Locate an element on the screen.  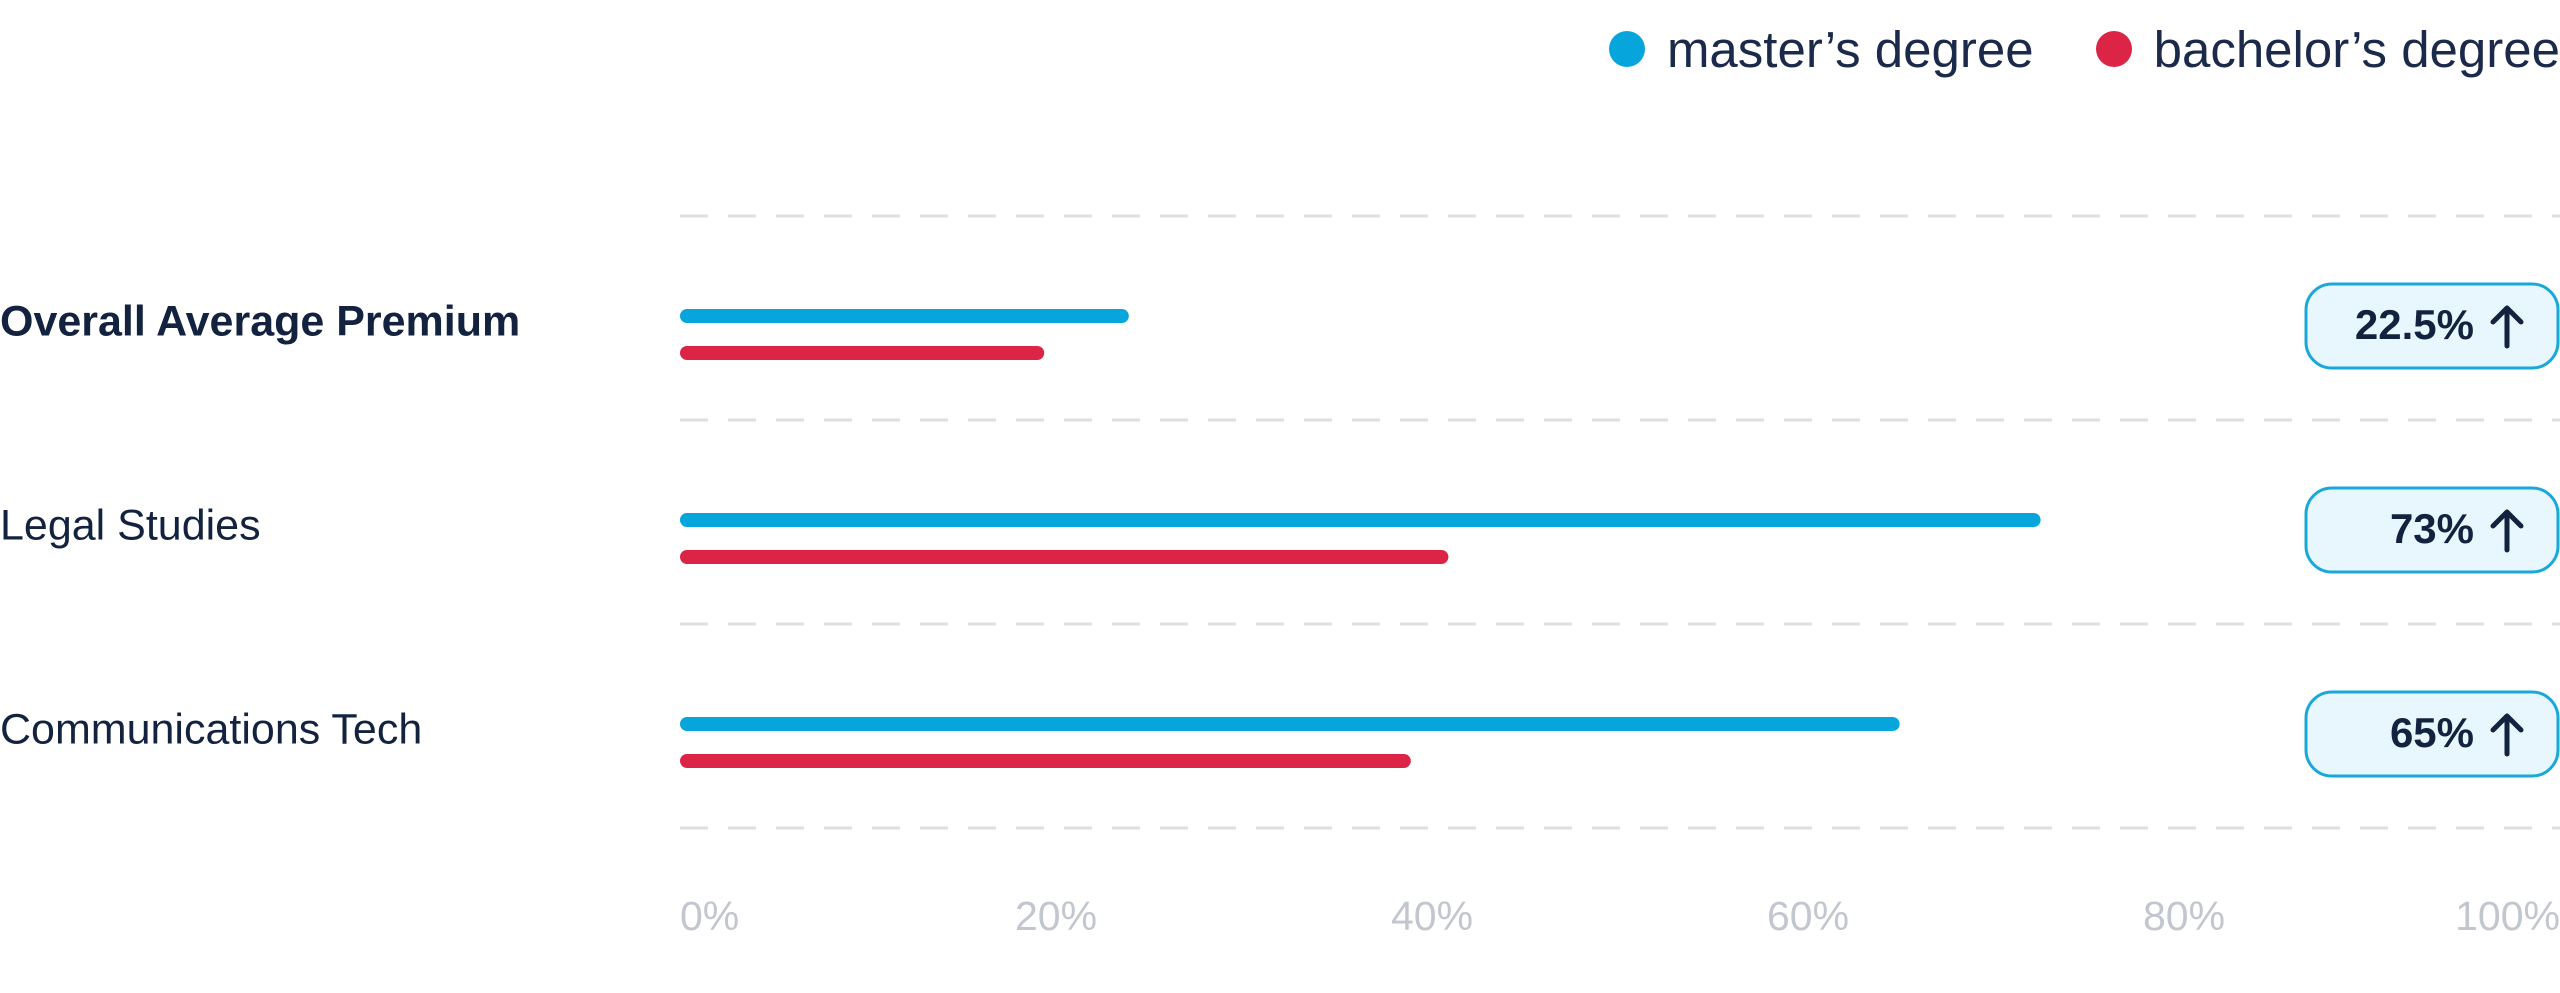
x-tick-label: 60% is located at coordinates (1808, 916).